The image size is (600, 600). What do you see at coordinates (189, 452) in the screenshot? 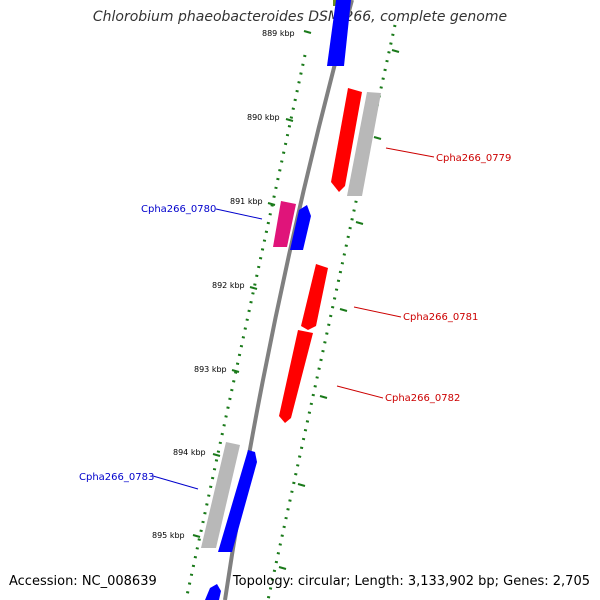
I see `ruler-label-894: 894 kbp` at bounding box center [189, 452].